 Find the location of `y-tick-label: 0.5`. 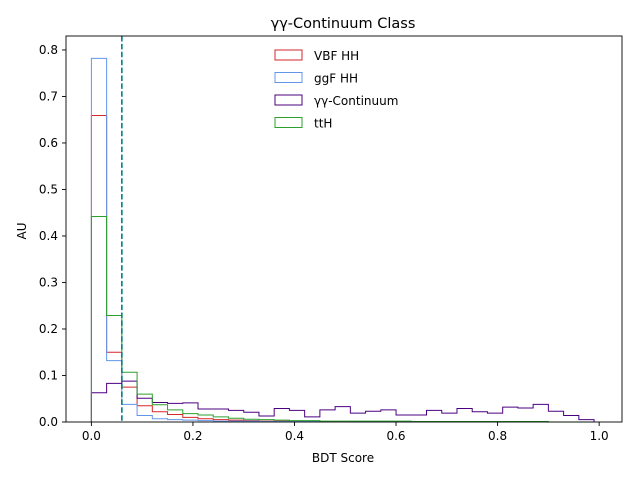

y-tick-label: 0.5 is located at coordinates (48, 189).